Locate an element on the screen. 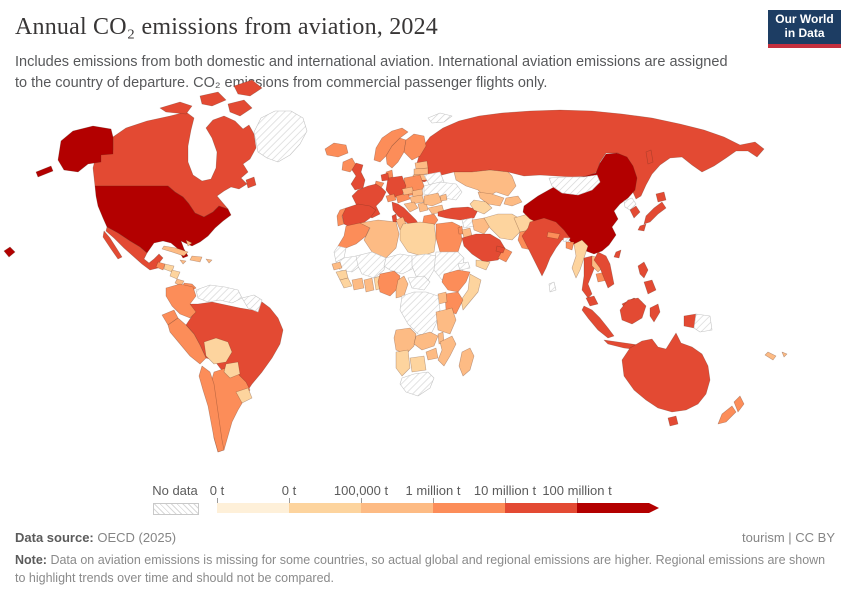 This screenshot has height=600, width=850. country-myanmar is located at coordinates (580, 259).